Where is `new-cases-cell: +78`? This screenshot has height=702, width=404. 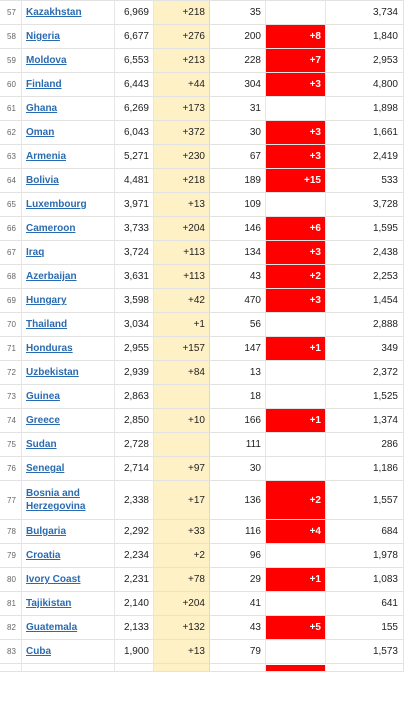
new-cases-cell: +78 is located at coordinates (182, 579).